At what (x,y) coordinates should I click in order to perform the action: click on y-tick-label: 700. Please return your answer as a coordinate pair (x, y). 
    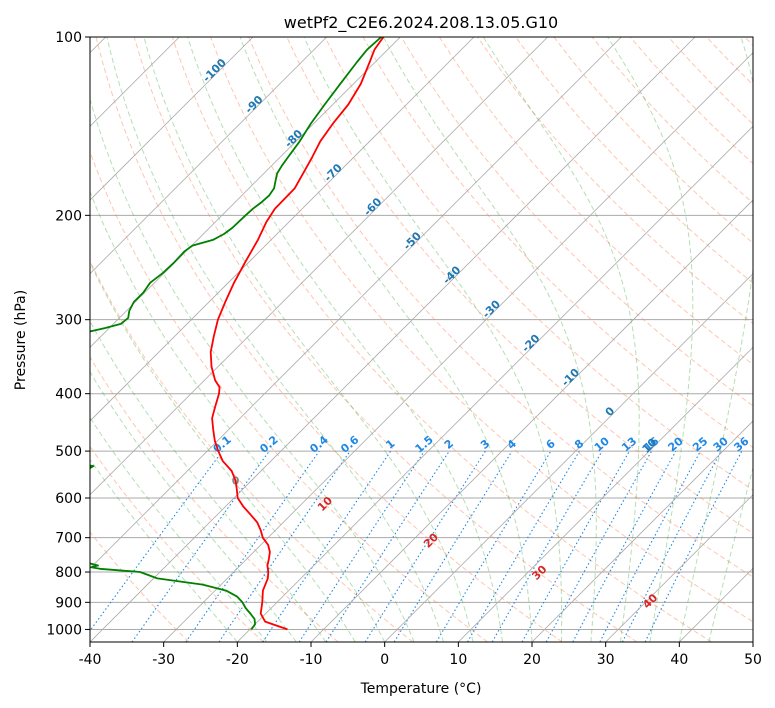
    Looking at the image, I should click on (68, 539).